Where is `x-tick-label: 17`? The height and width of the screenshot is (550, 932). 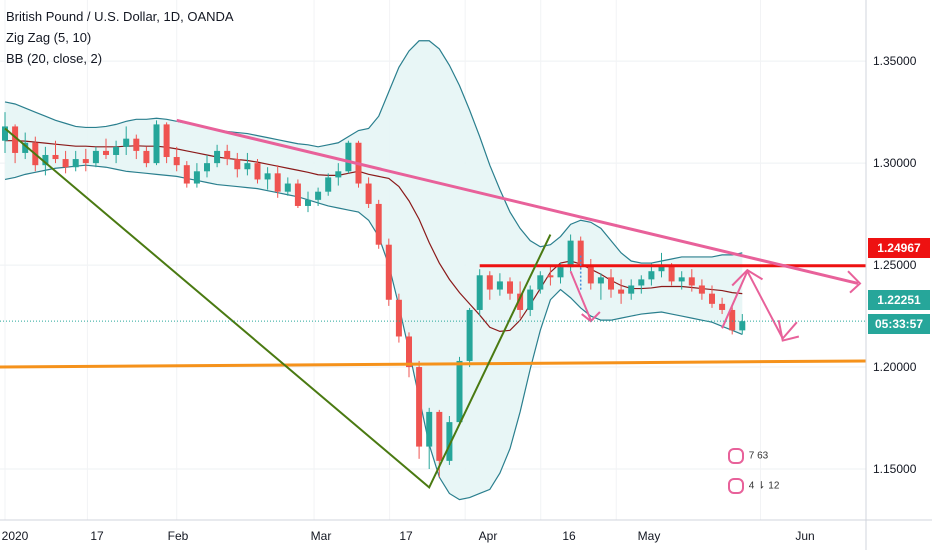
x-tick-label: 17 is located at coordinates (97, 536).